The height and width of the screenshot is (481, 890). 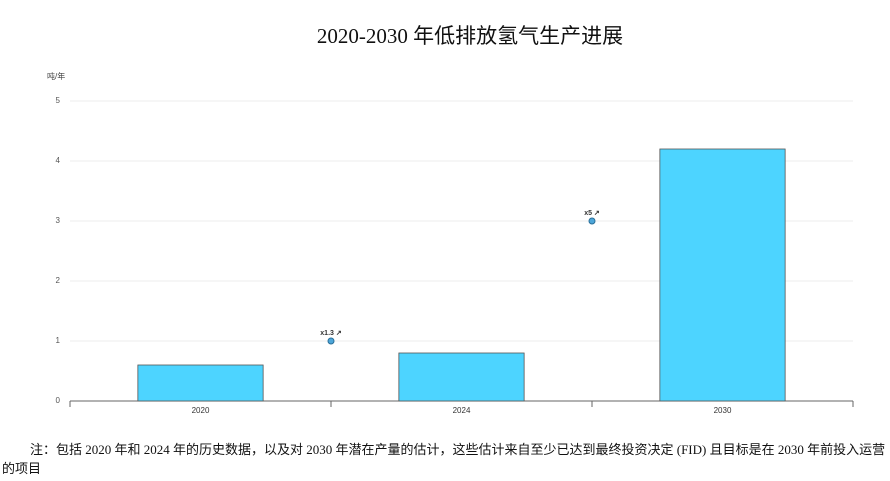 What do you see at coordinates (56, 76) in the screenshot?
I see `y-unit: 吨/年` at bounding box center [56, 76].